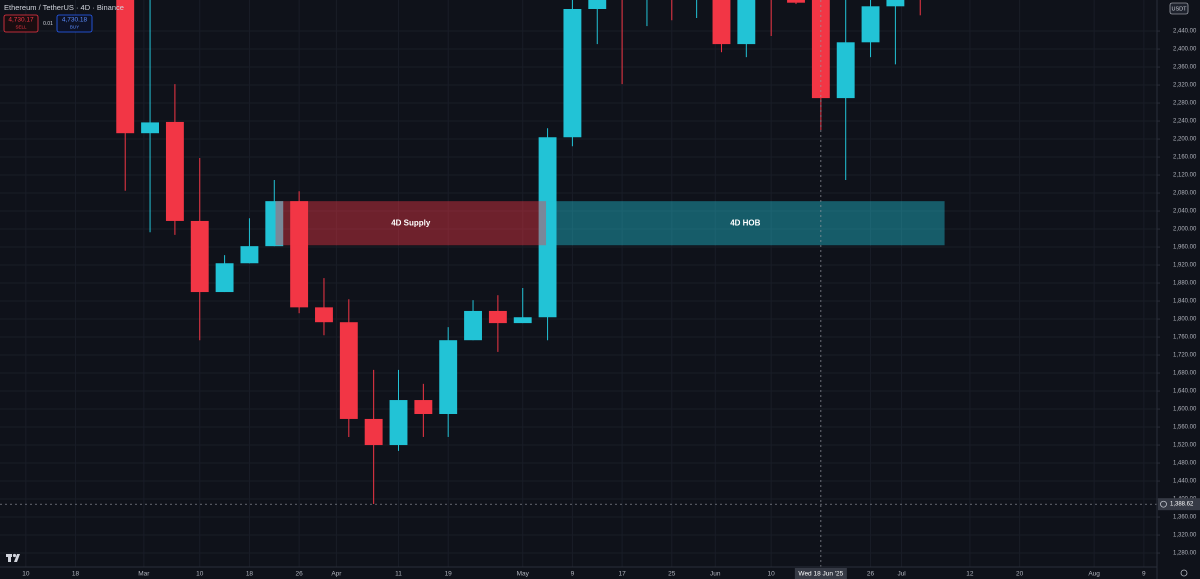 The width and height of the screenshot is (1200, 579). I want to click on y-tick-label: 2,120.00, so click(1185, 176).